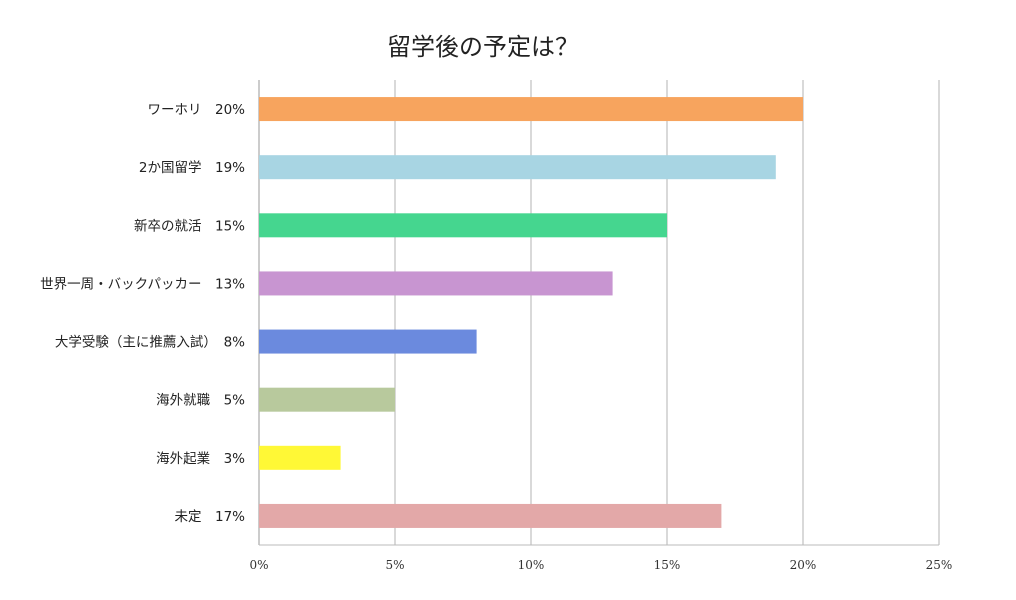 The width and height of the screenshot is (1016, 600). Describe the element at coordinates (200, 459) in the screenshot. I see `category-label-6: 海外起業 3%` at that location.